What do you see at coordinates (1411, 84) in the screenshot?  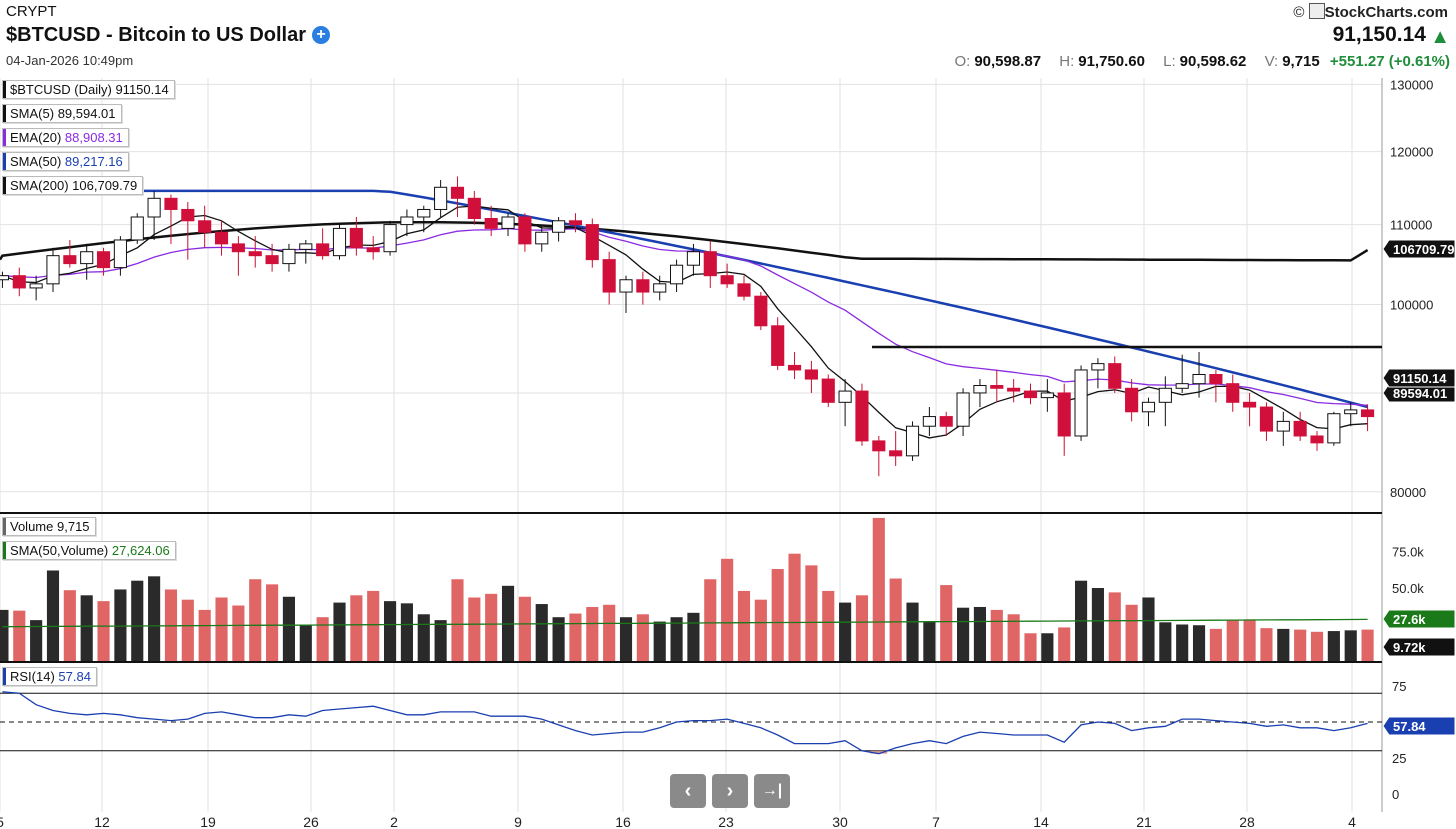 I see `price-tick-label: 130000` at bounding box center [1411, 84].